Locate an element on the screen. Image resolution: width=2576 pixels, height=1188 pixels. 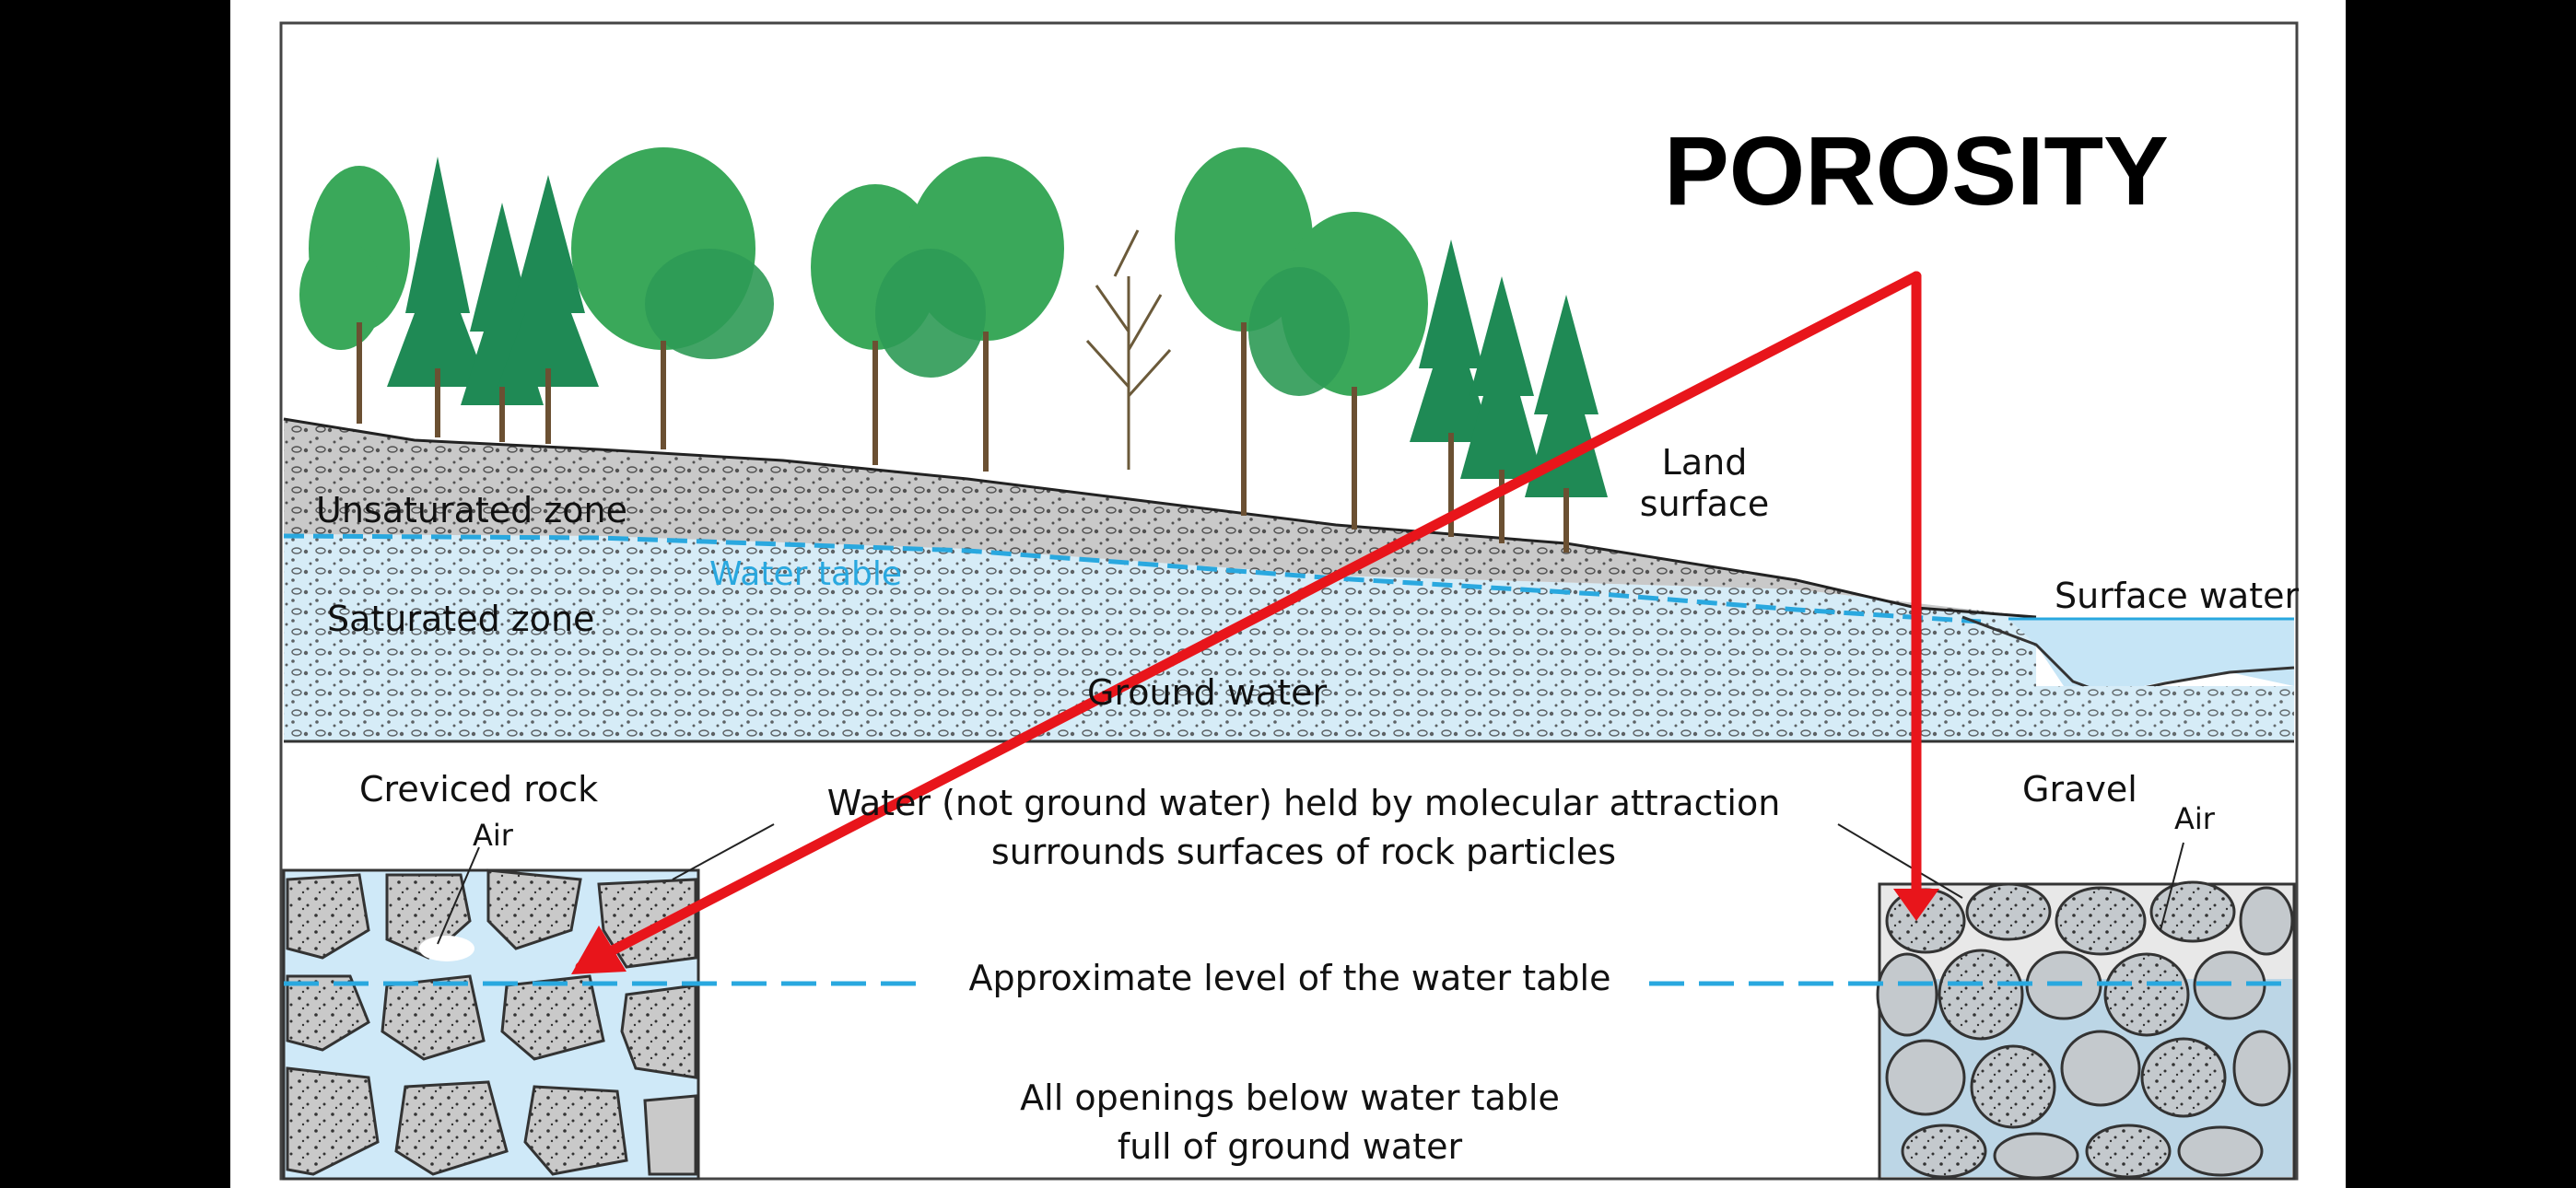
label-land-surface-1: Land is located at coordinates (1705, 462).